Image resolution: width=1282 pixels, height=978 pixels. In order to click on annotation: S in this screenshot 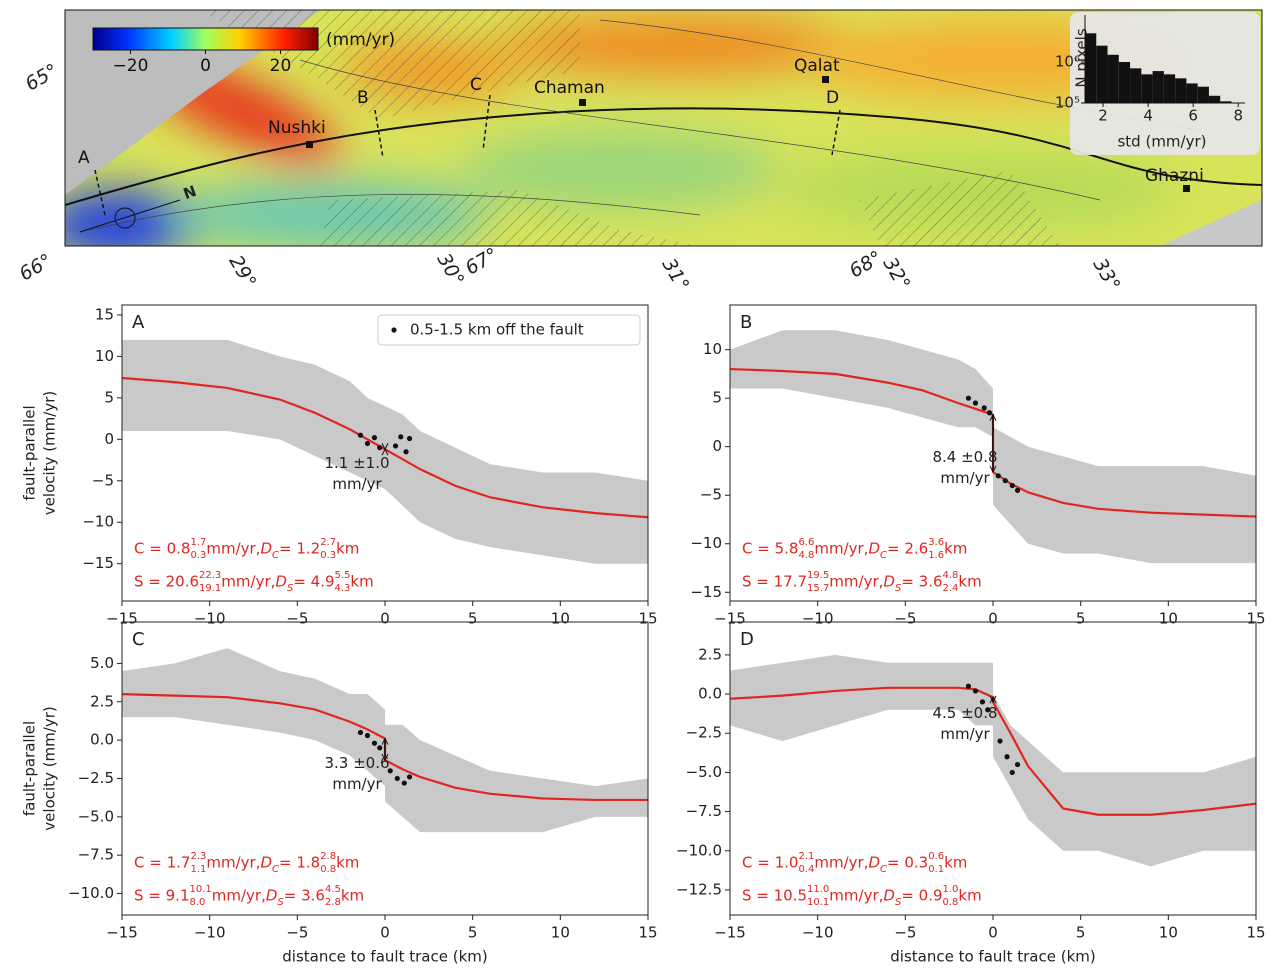, I will do `click(290, 588)`.